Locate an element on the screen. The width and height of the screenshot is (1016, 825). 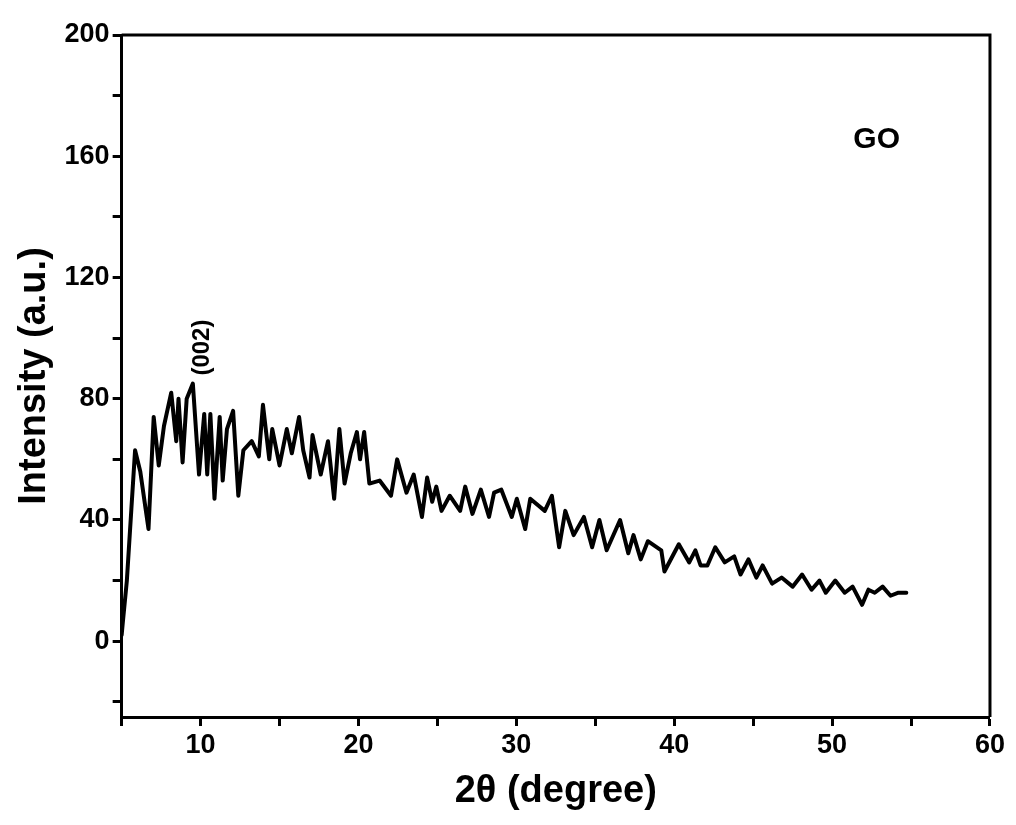
x-tick-label: 10 is located at coordinates (200, 743).